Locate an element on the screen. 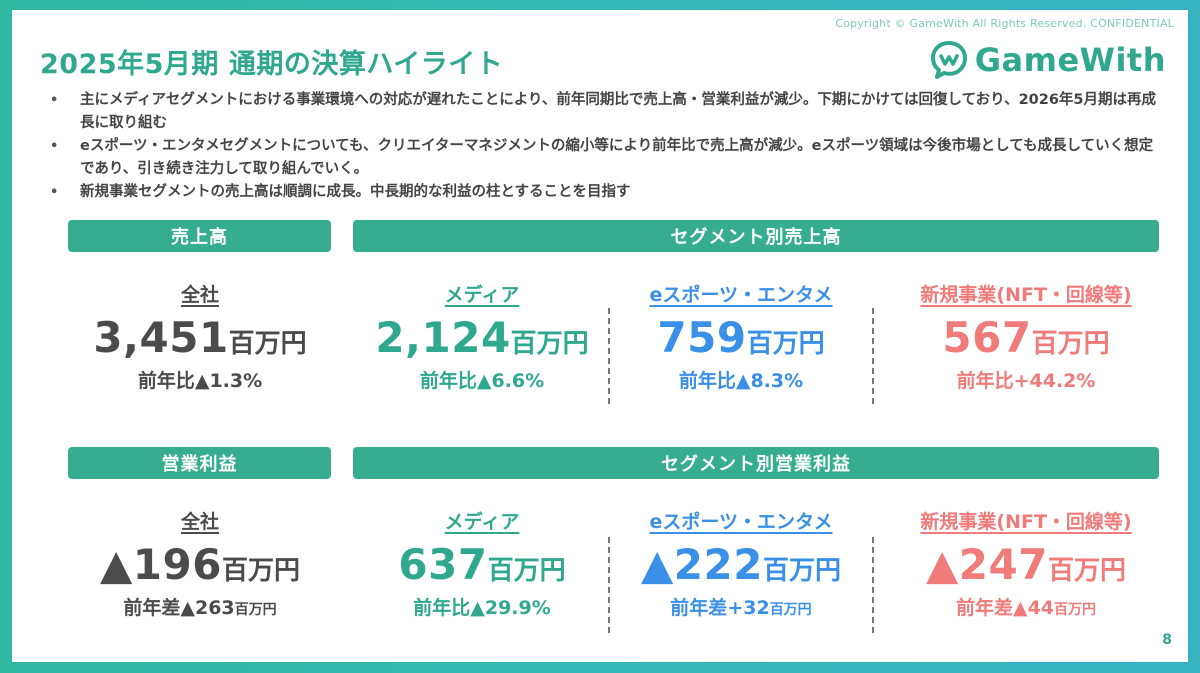  sales-new-business: 新規事業(NFT・回線等) 567百万円 前年比+44.2% is located at coordinates (1026, 336).